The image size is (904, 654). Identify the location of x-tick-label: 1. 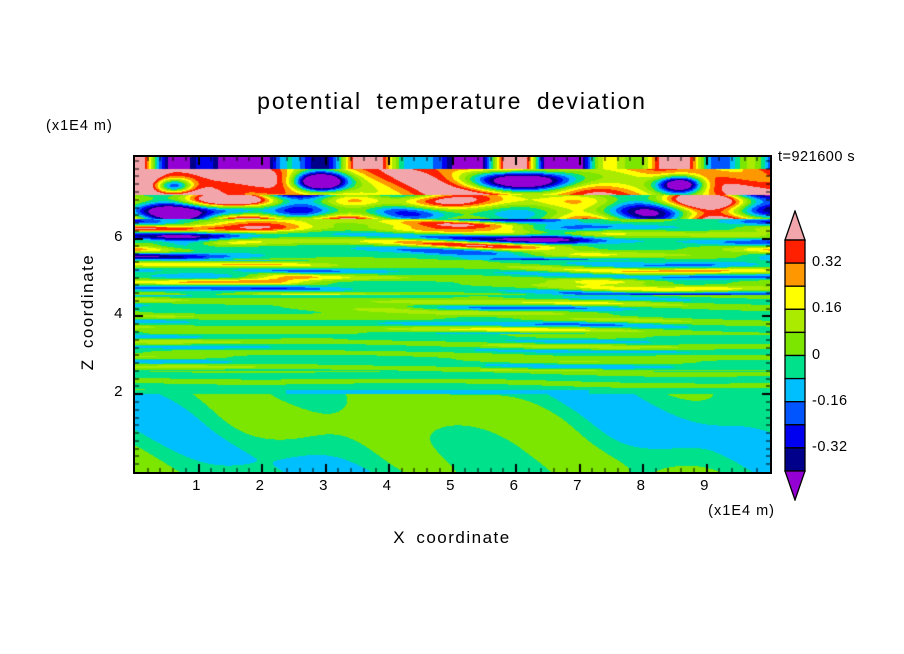
(196, 485).